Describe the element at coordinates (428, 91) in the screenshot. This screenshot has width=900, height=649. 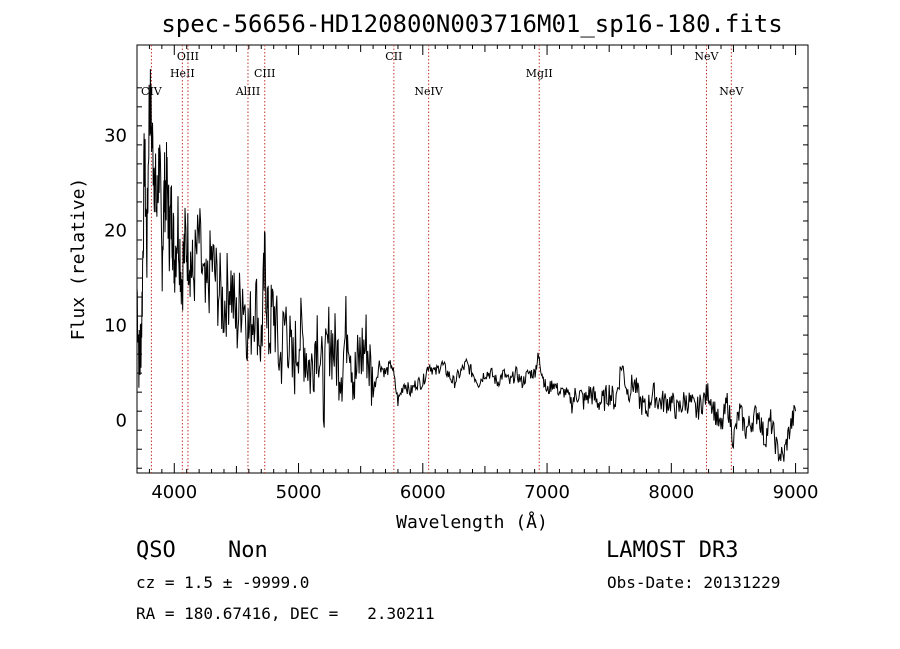
I see `emission-line-label: NeIV` at that location.